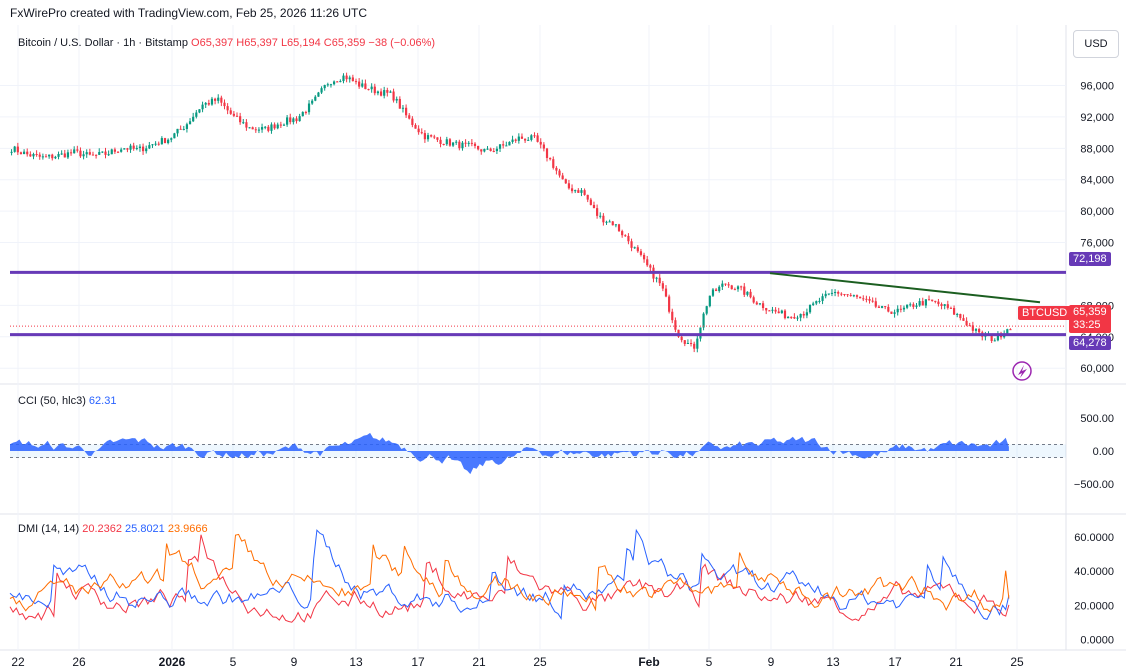 The image size is (1126, 671). I want to click on low-value: L65,194, so click(300, 43).